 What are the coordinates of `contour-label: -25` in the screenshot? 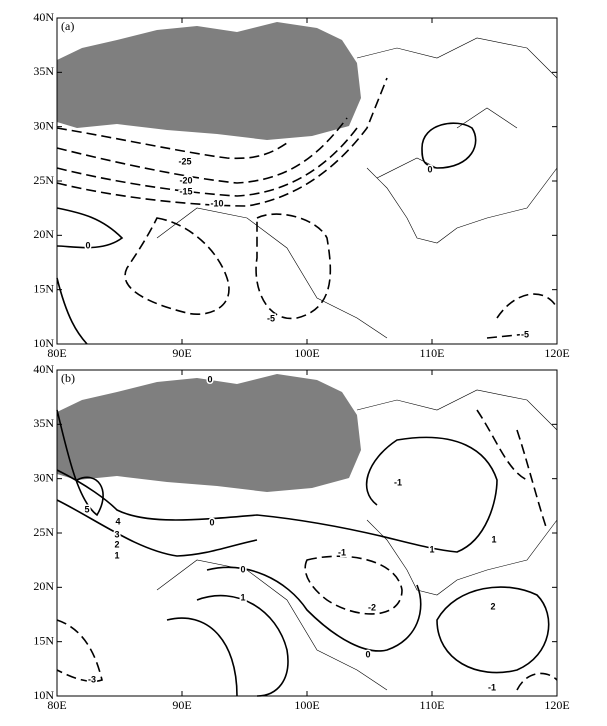 It's located at (184, 161).